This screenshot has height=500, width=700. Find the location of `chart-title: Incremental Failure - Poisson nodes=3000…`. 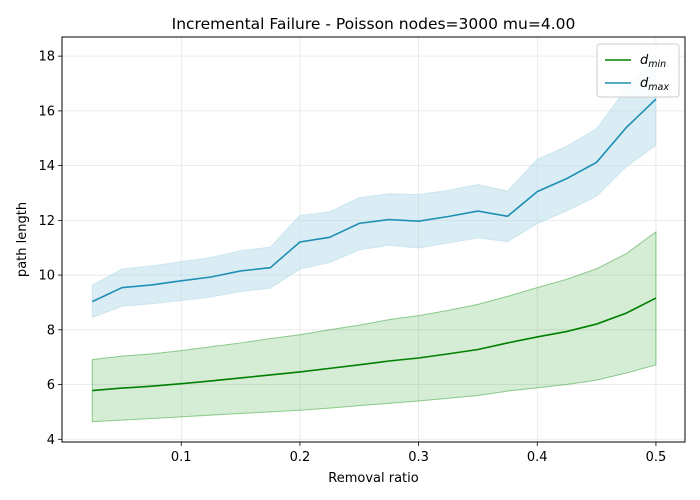

chart-title: Incremental Failure - Poisson nodes=3000… is located at coordinates (374, 24).